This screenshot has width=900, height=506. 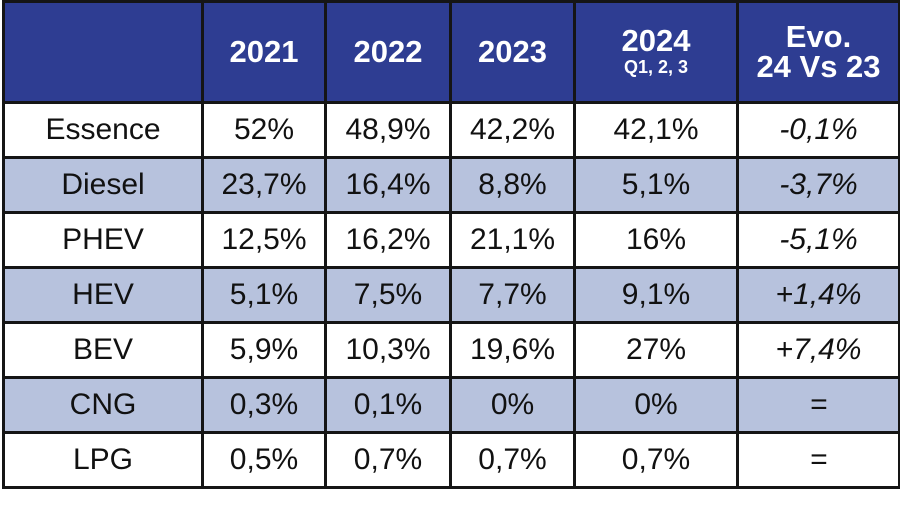 What do you see at coordinates (656, 240) in the screenshot?
I see `table-cell: 16%` at bounding box center [656, 240].